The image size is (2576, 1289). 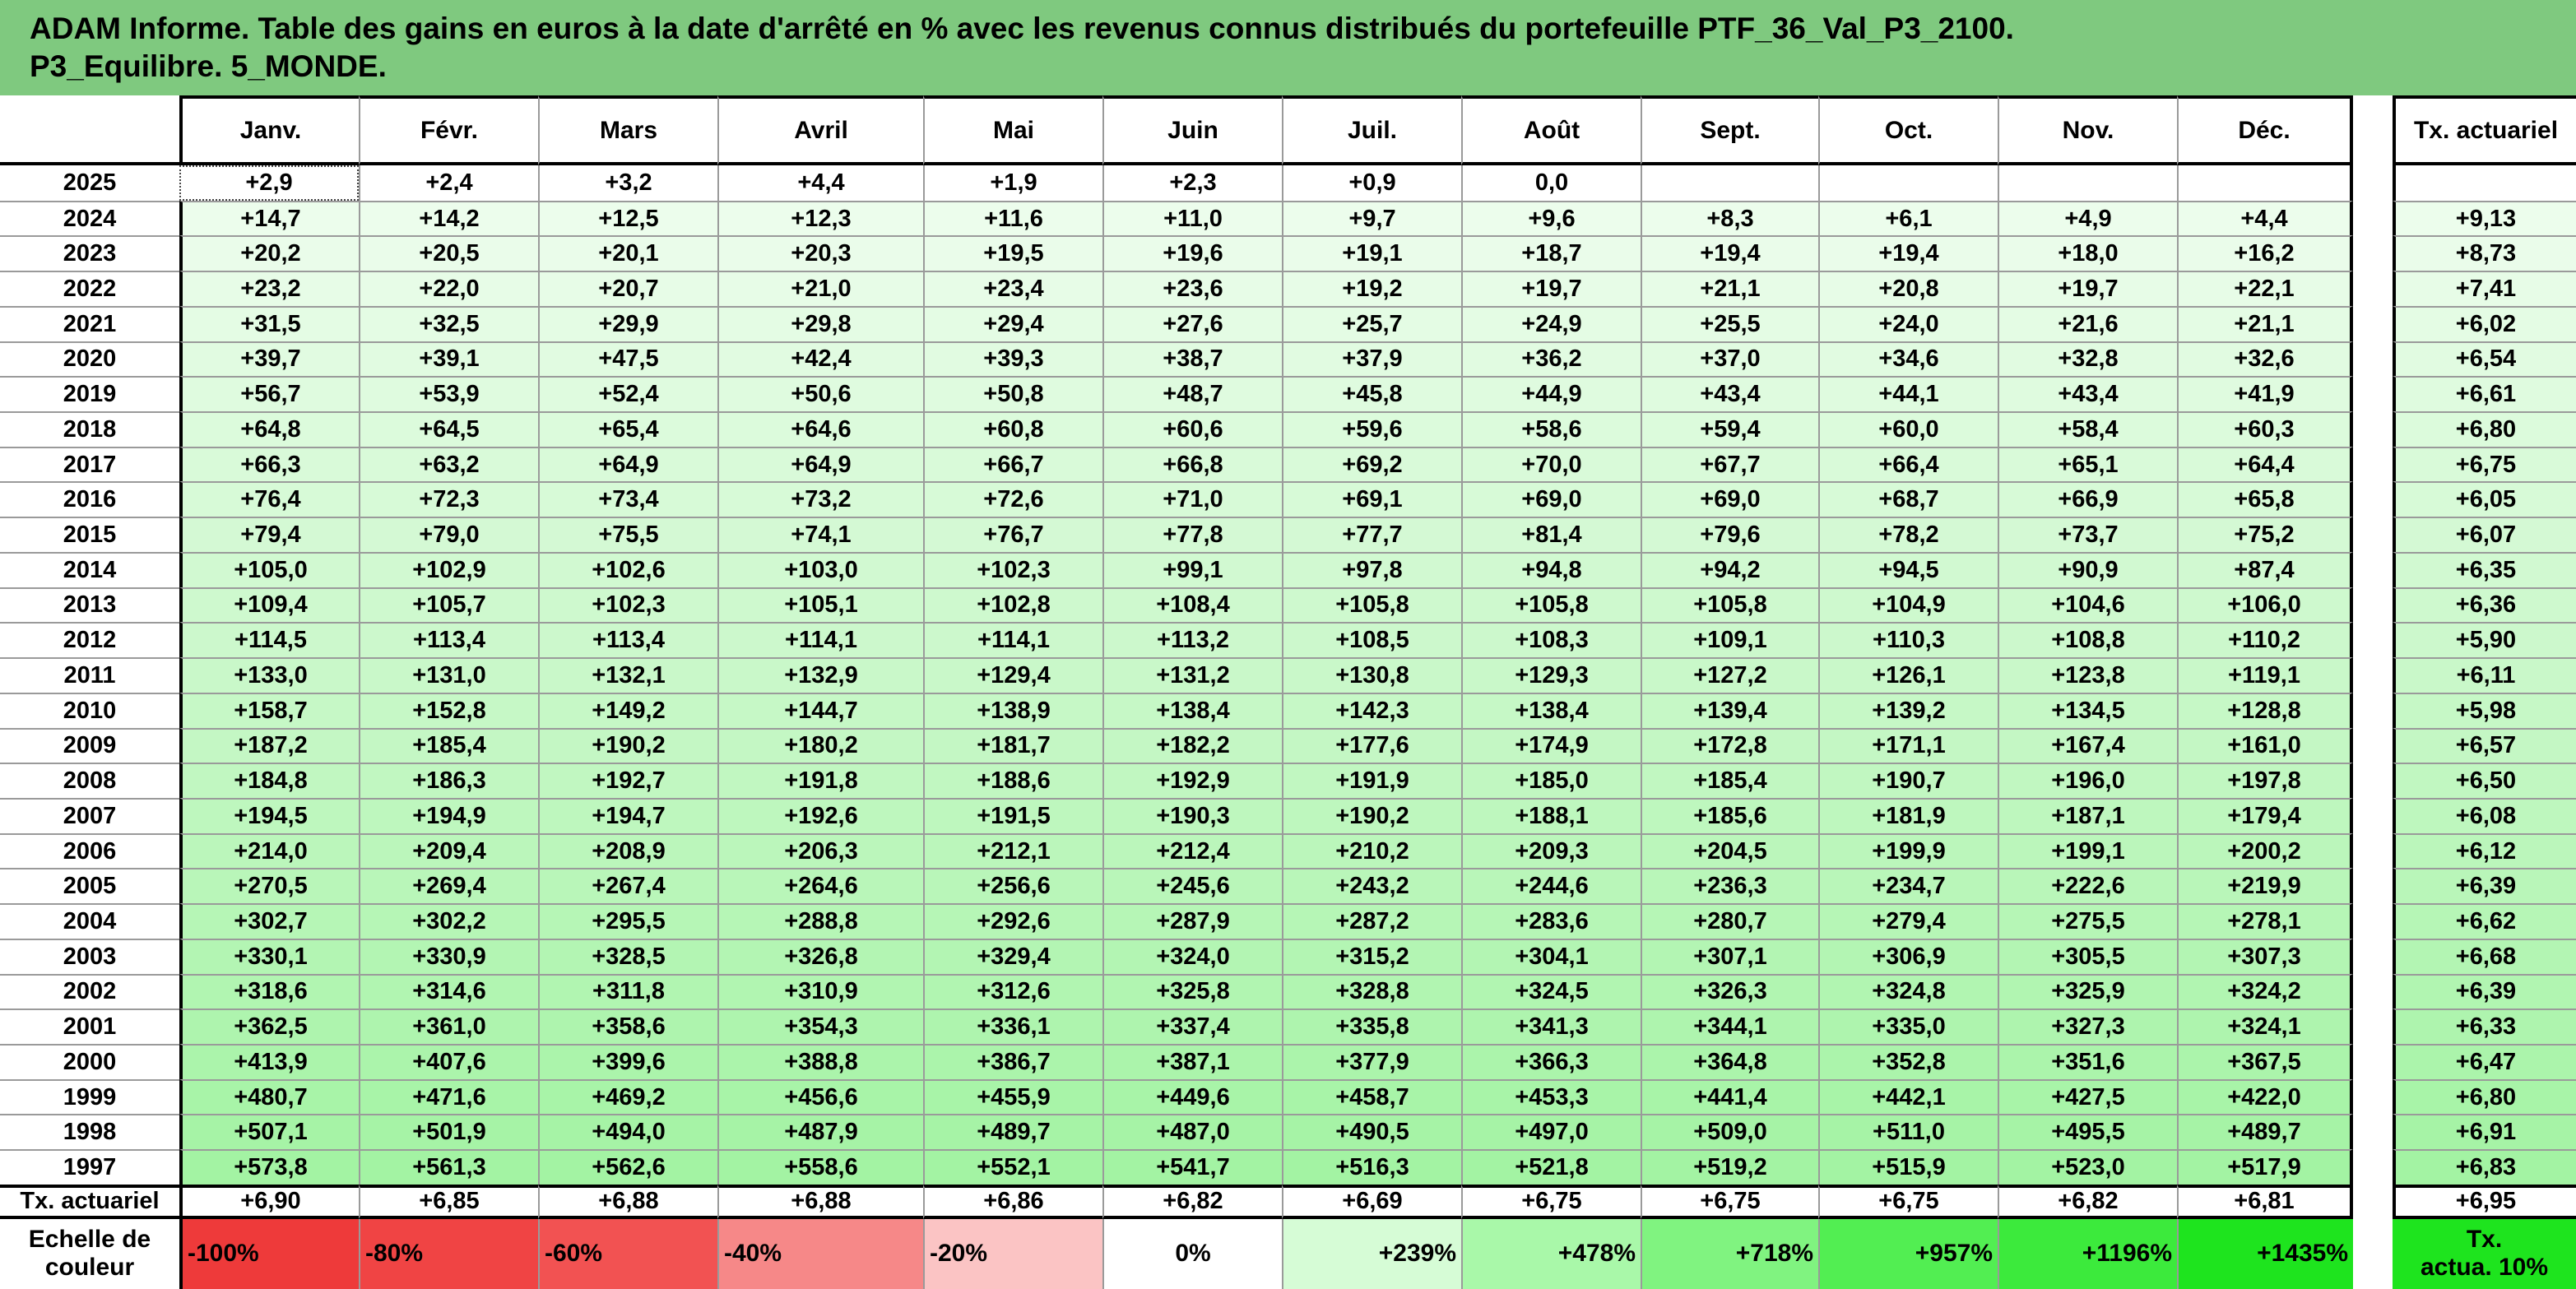 What do you see at coordinates (269, 1253) in the screenshot?
I see `color-scale-step: -100%` at bounding box center [269, 1253].